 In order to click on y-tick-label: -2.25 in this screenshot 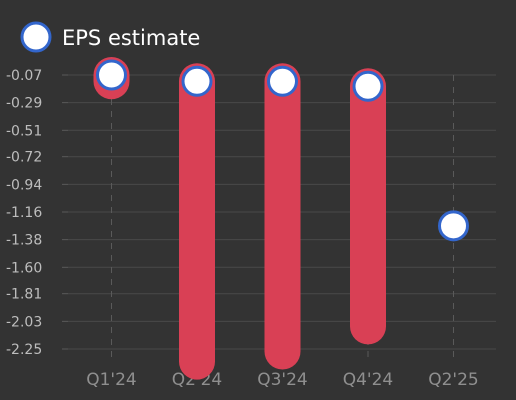, I will do `click(24, 350)`.